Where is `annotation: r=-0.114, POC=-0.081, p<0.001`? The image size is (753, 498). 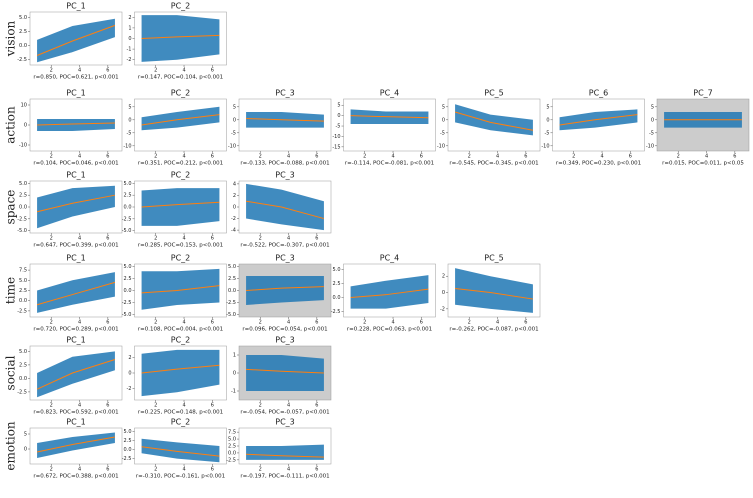 annotation: r=-0.114, POC=-0.081, p<0.001 is located at coordinates (389, 164).